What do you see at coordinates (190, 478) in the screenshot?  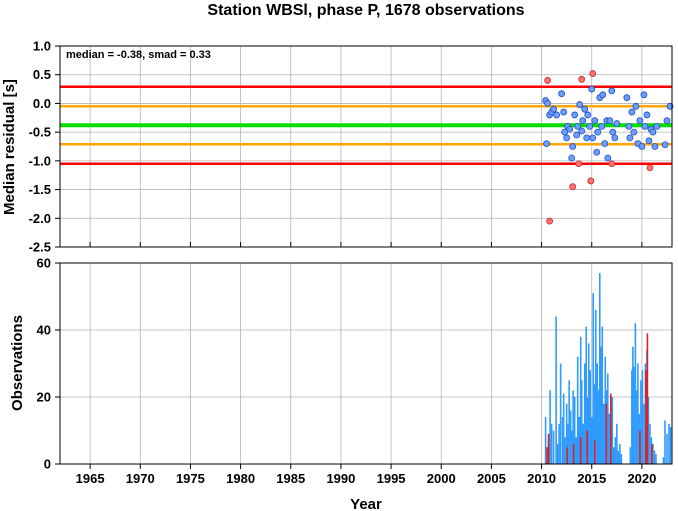 I see `year-tick-label: 1975` at bounding box center [190, 478].